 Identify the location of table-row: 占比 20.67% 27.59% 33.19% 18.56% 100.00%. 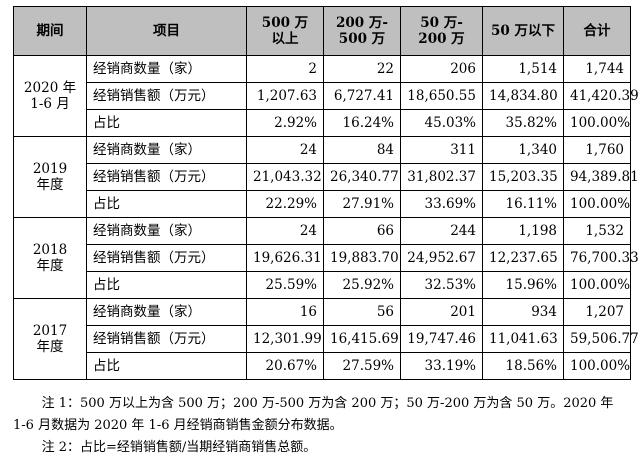
(322, 366).